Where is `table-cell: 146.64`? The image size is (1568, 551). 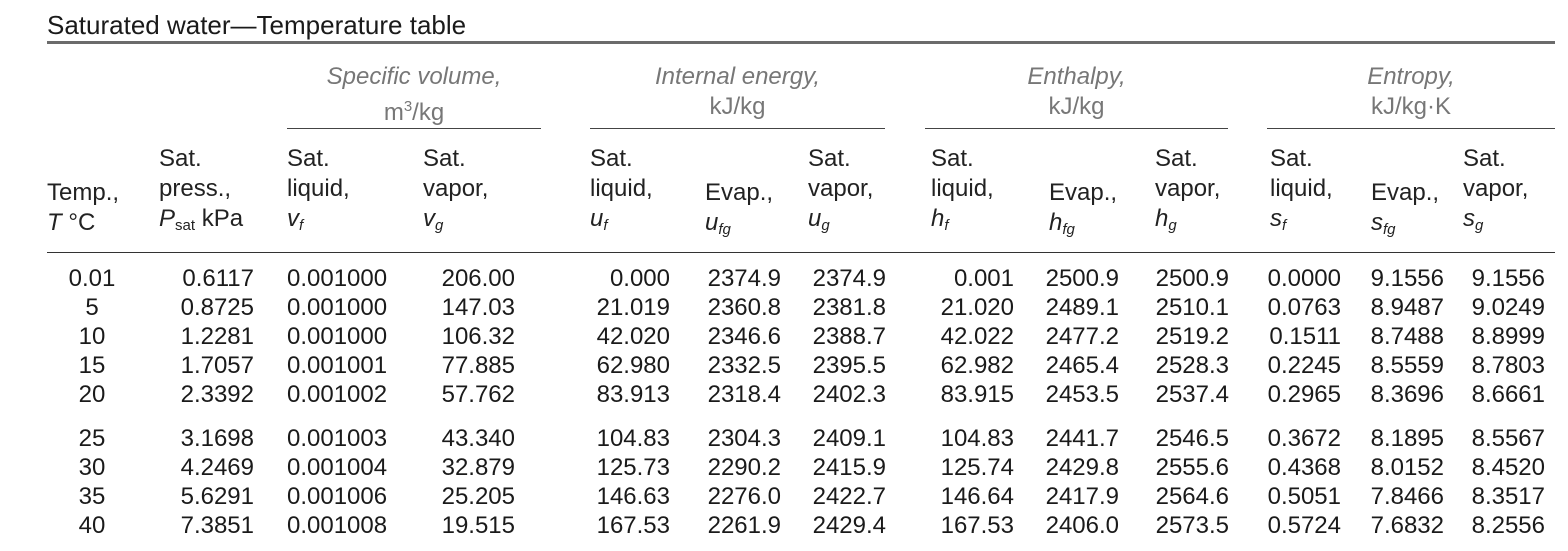 table-cell: 146.64 is located at coordinates (977, 496).